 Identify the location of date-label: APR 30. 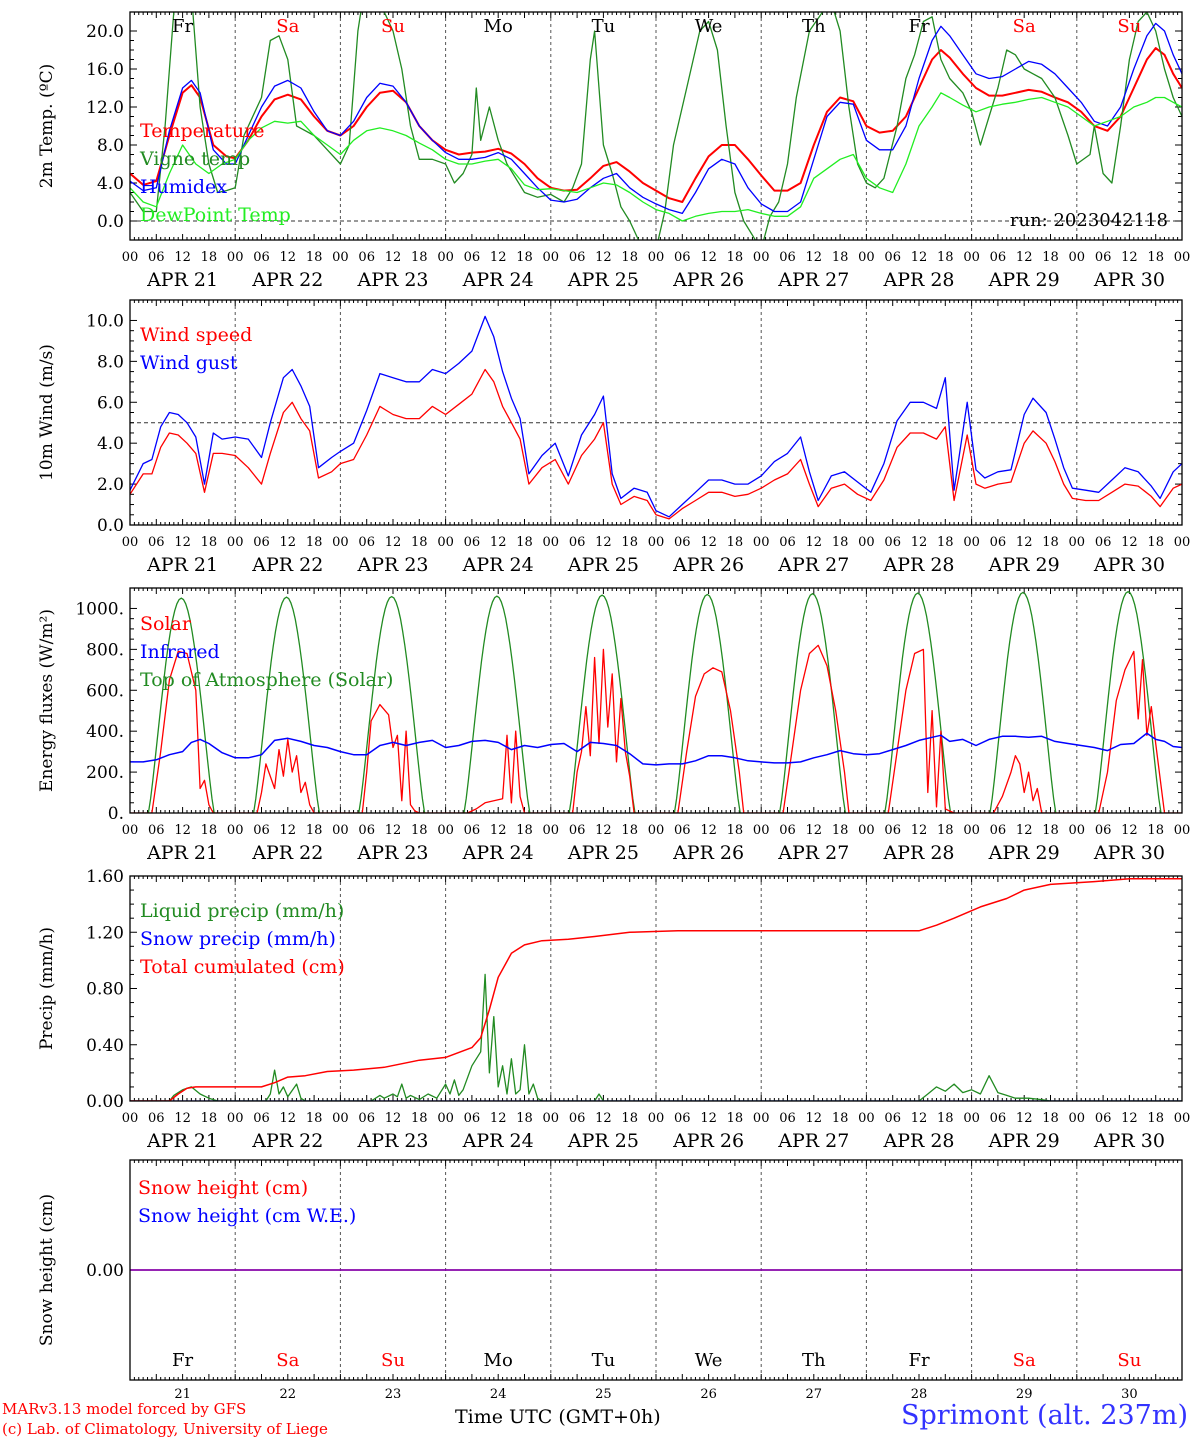
(1129, 280).